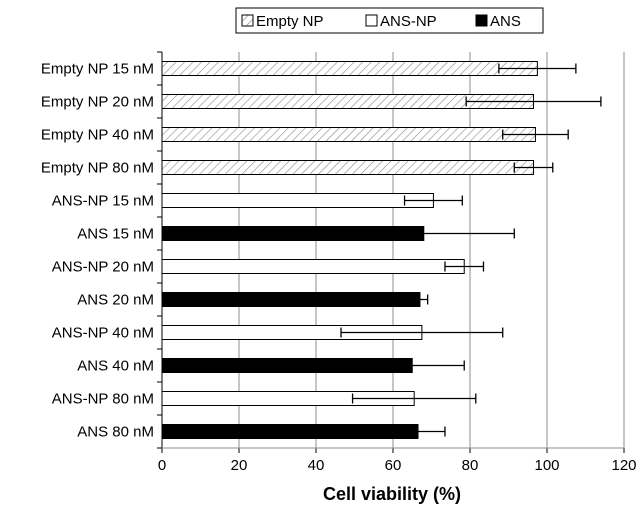  What do you see at coordinates (115, 366) in the screenshot?
I see `category-label: ANS 40 nM` at bounding box center [115, 366].